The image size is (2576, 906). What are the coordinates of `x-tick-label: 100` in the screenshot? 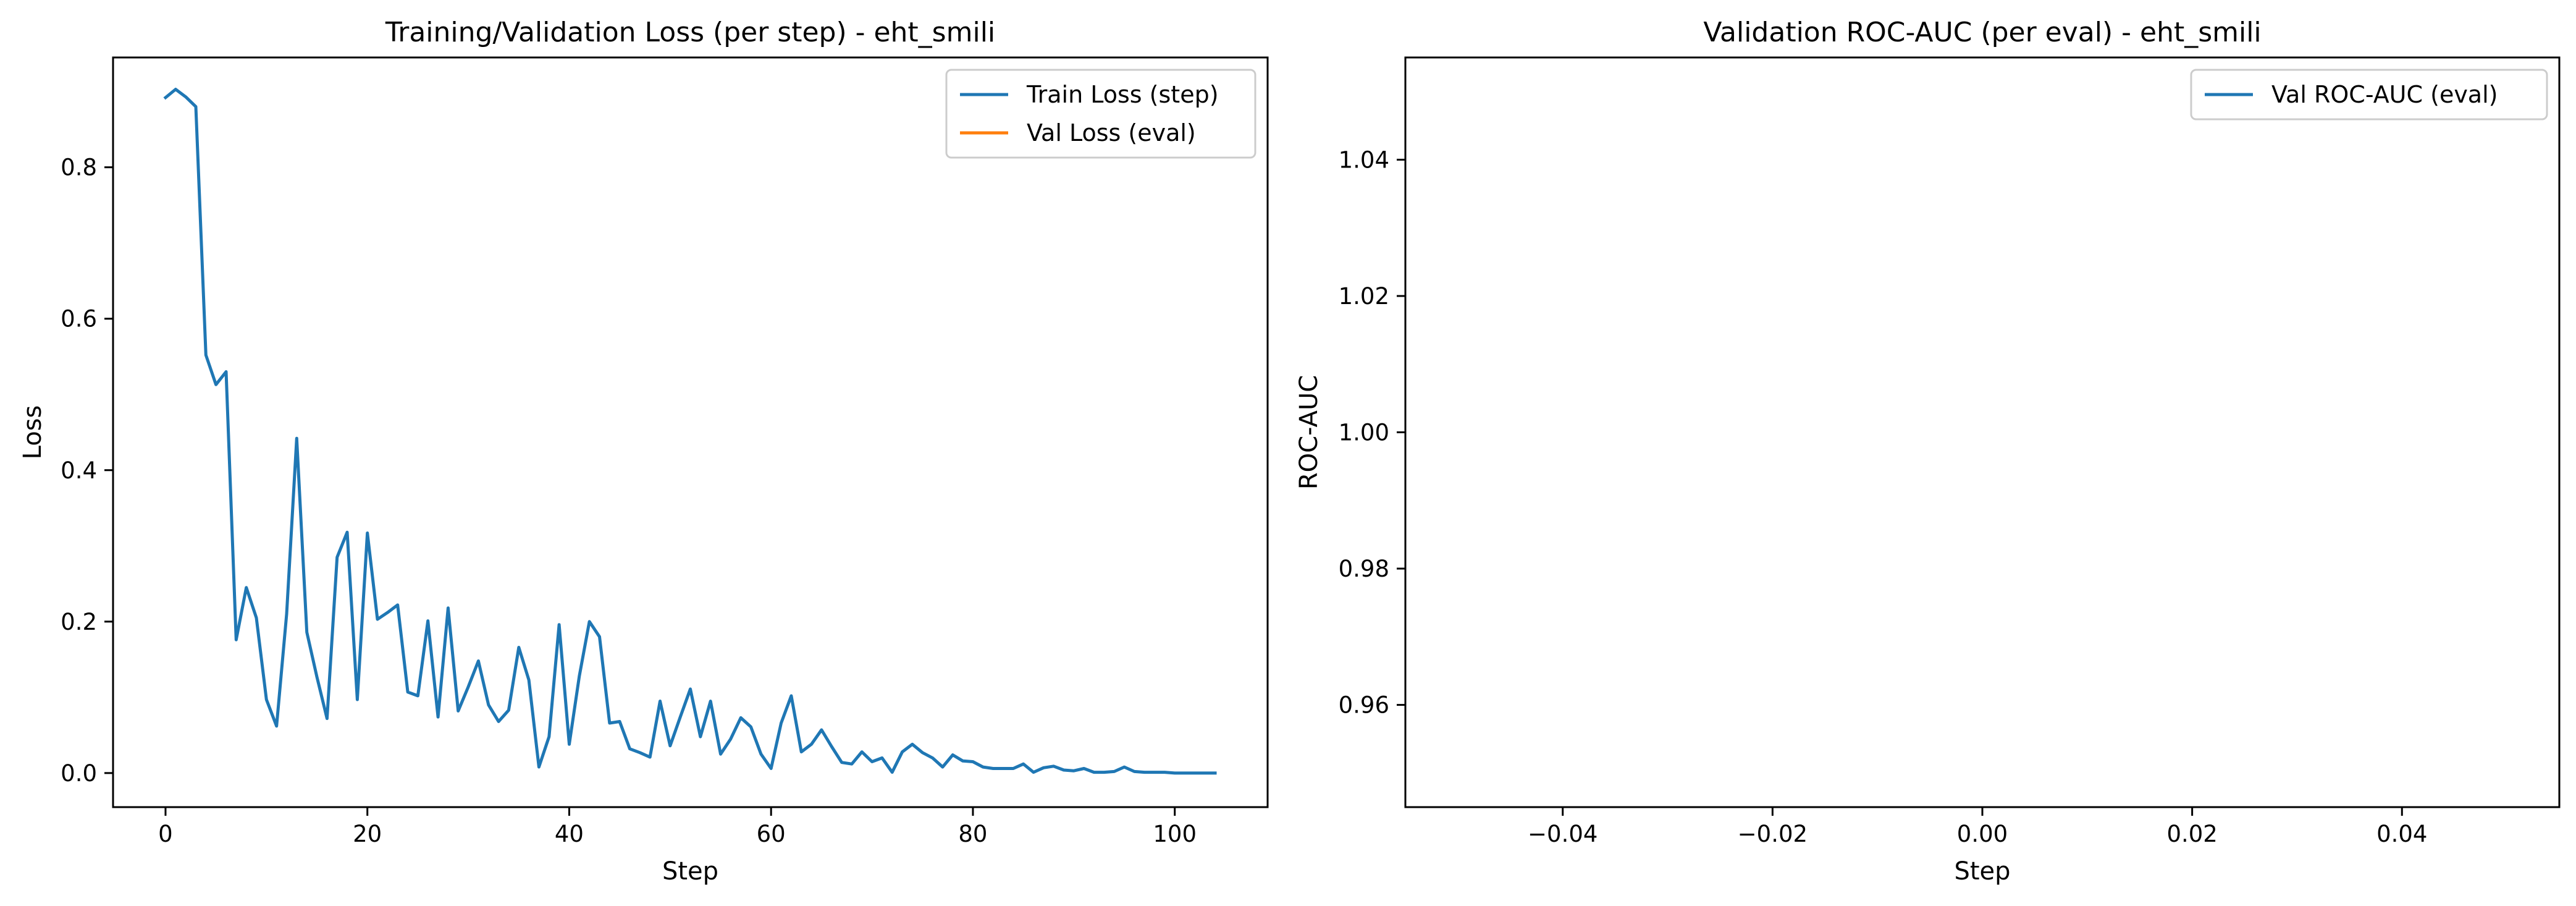 It's located at (1175, 834).